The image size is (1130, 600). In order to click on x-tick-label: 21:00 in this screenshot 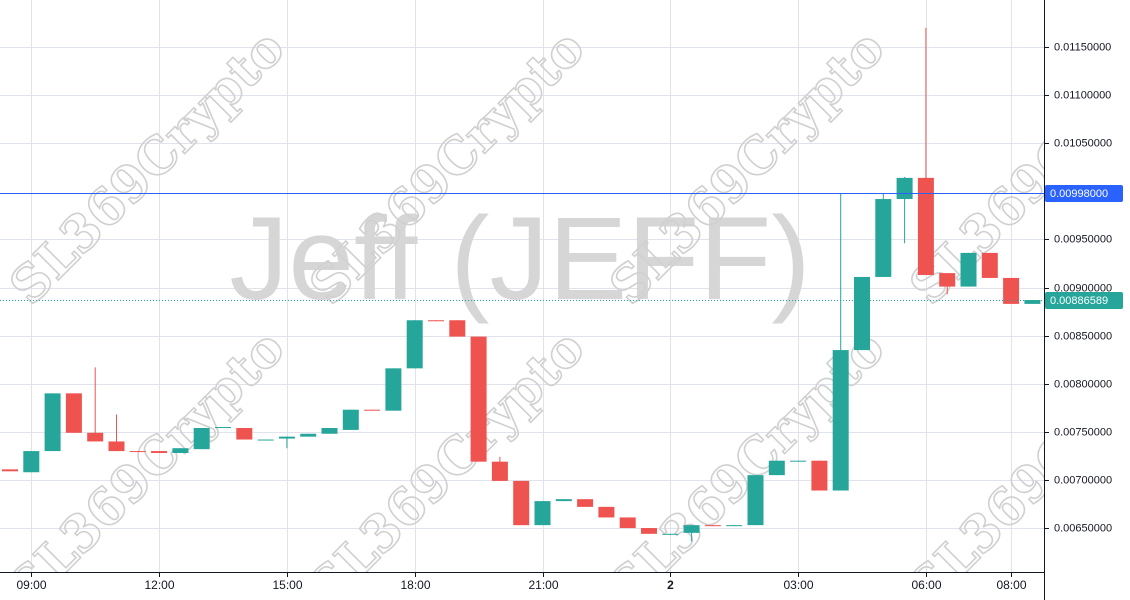, I will do `click(543, 585)`.